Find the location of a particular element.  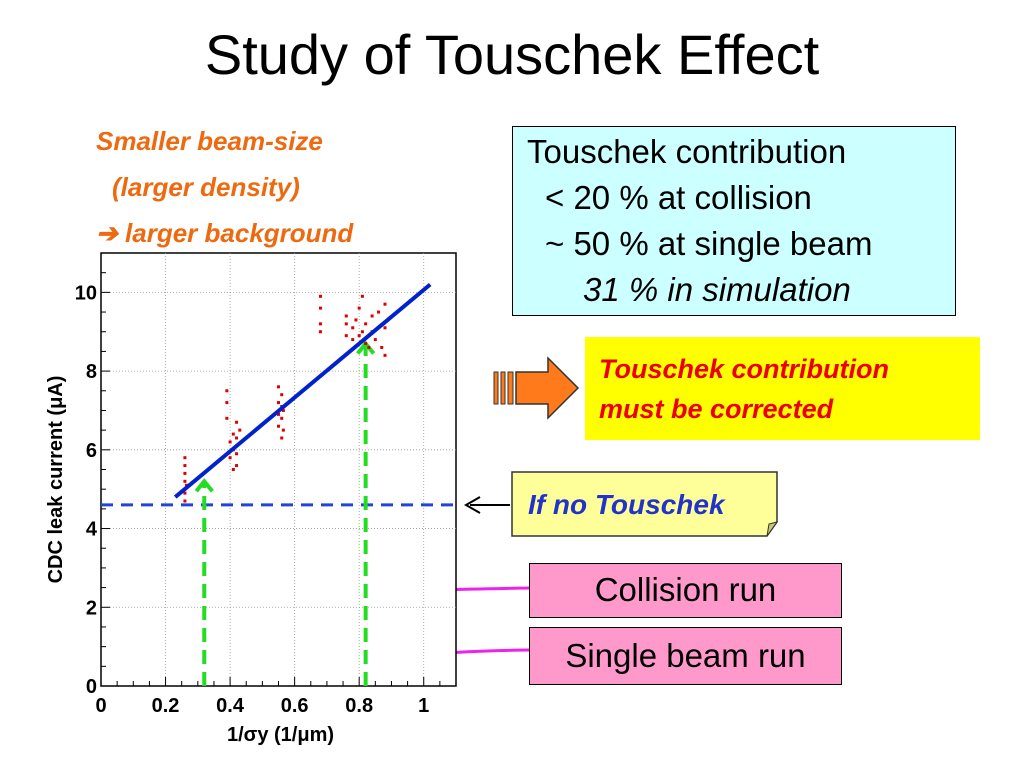

slide-title: Study of Touschek Effect is located at coordinates (512, 54).